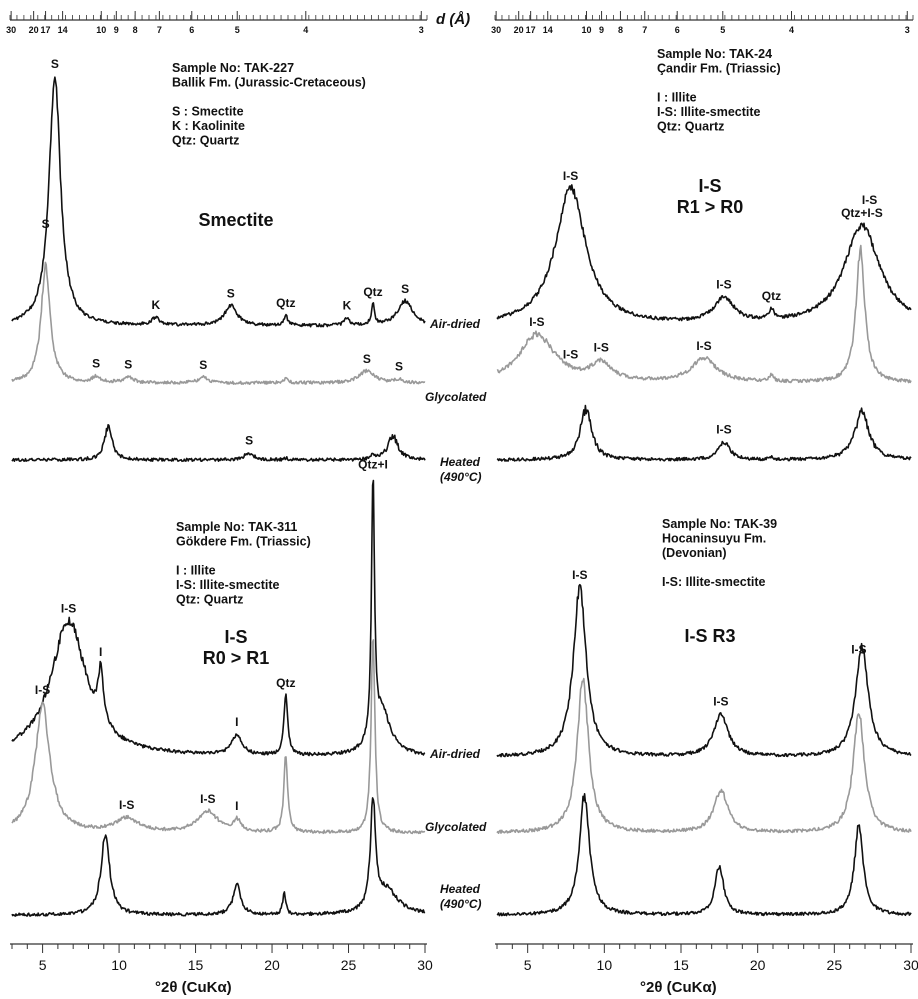  What do you see at coordinates (373, 465) in the screenshot?
I see `peak-label: Qtz+I` at bounding box center [373, 465].